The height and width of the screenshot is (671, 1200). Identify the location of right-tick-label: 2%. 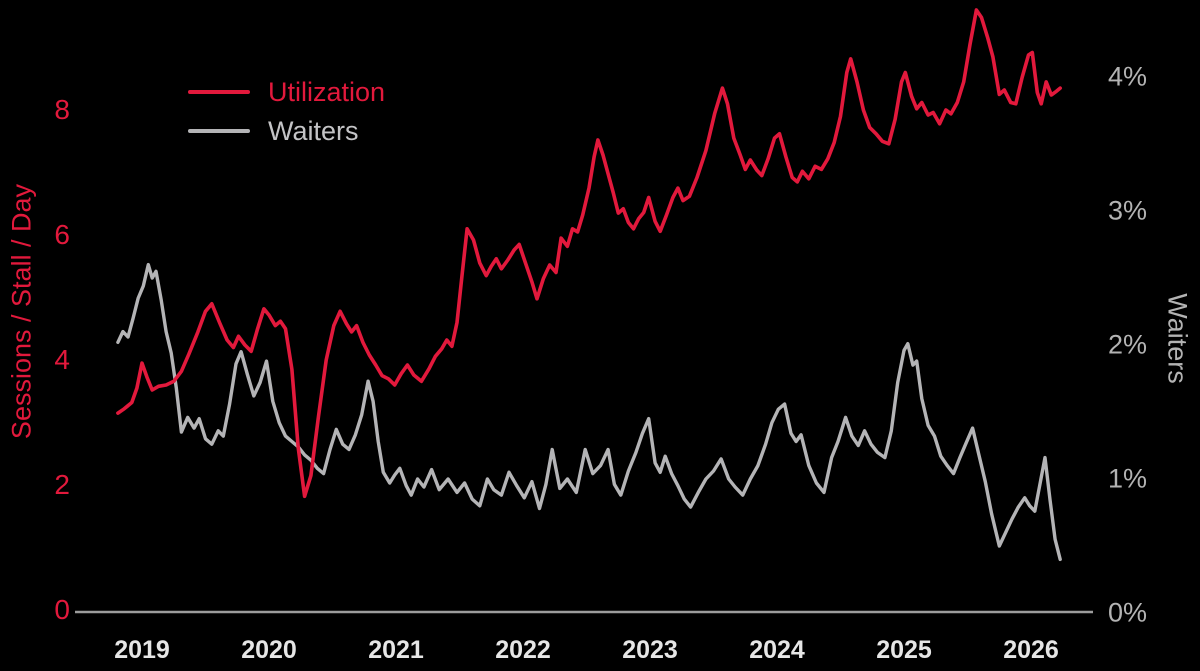
(1128, 344).